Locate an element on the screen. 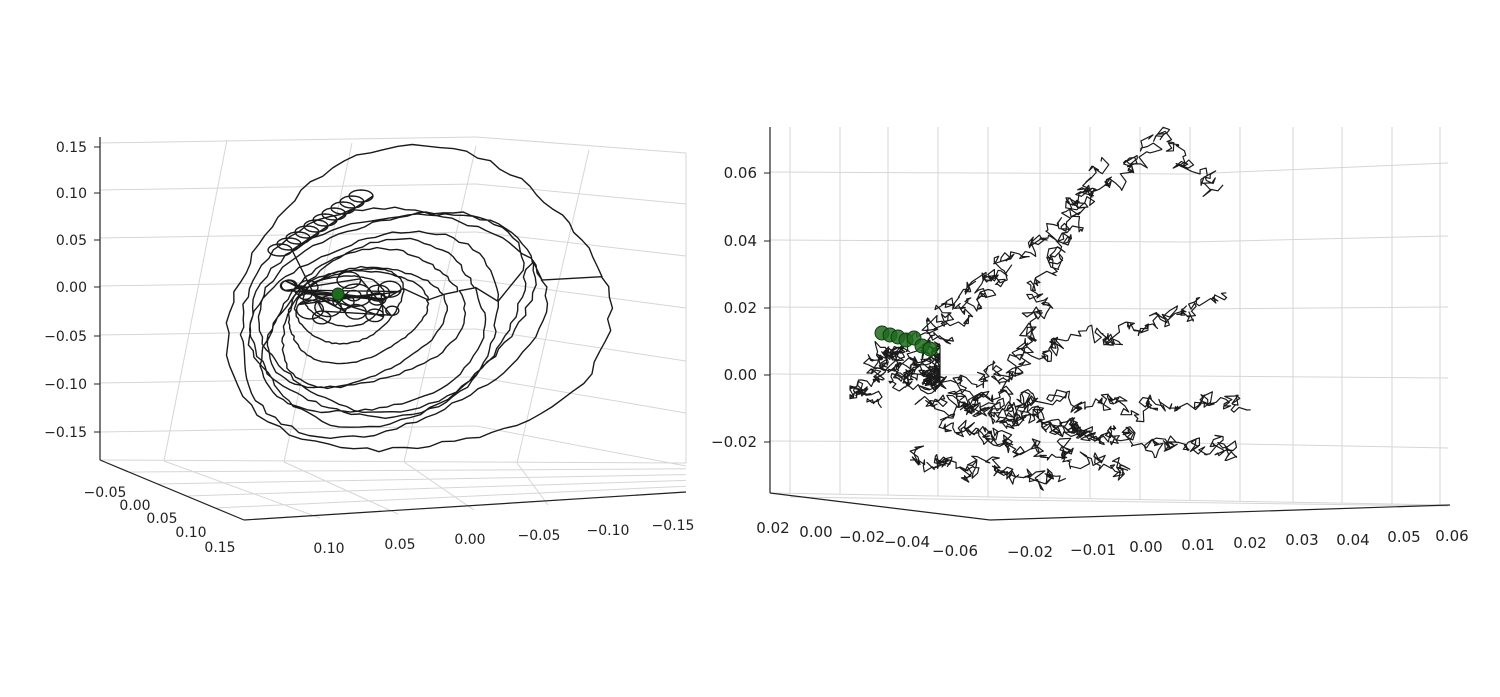  x-tick-label: 0.10 is located at coordinates (328, 549).